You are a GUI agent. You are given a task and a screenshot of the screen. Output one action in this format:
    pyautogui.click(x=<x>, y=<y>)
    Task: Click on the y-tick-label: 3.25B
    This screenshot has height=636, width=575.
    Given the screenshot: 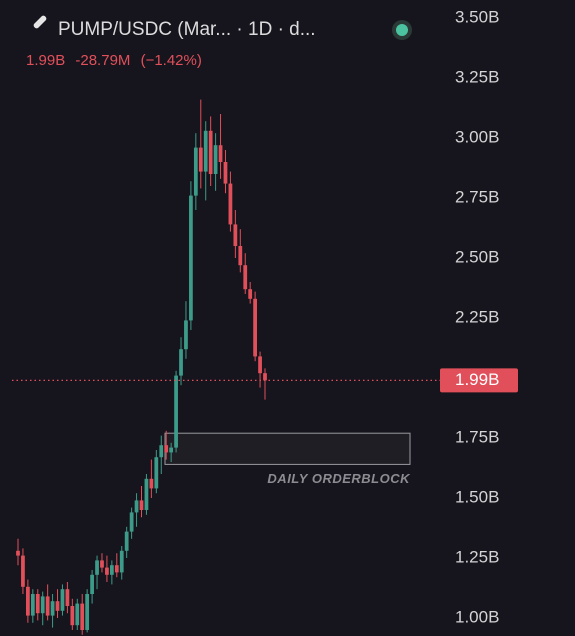 What is the action you would take?
    pyautogui.click(x=477, y=76)
    